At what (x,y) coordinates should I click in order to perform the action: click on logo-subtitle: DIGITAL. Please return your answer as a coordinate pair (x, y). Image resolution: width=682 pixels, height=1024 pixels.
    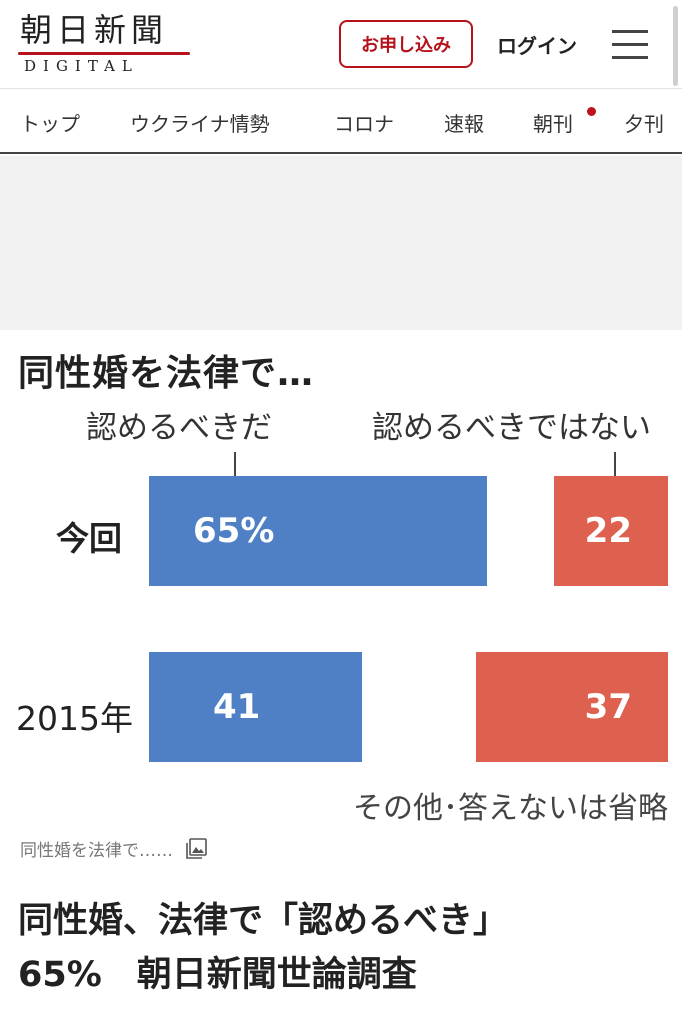
    Looking at the image, I should click on (81, 66).